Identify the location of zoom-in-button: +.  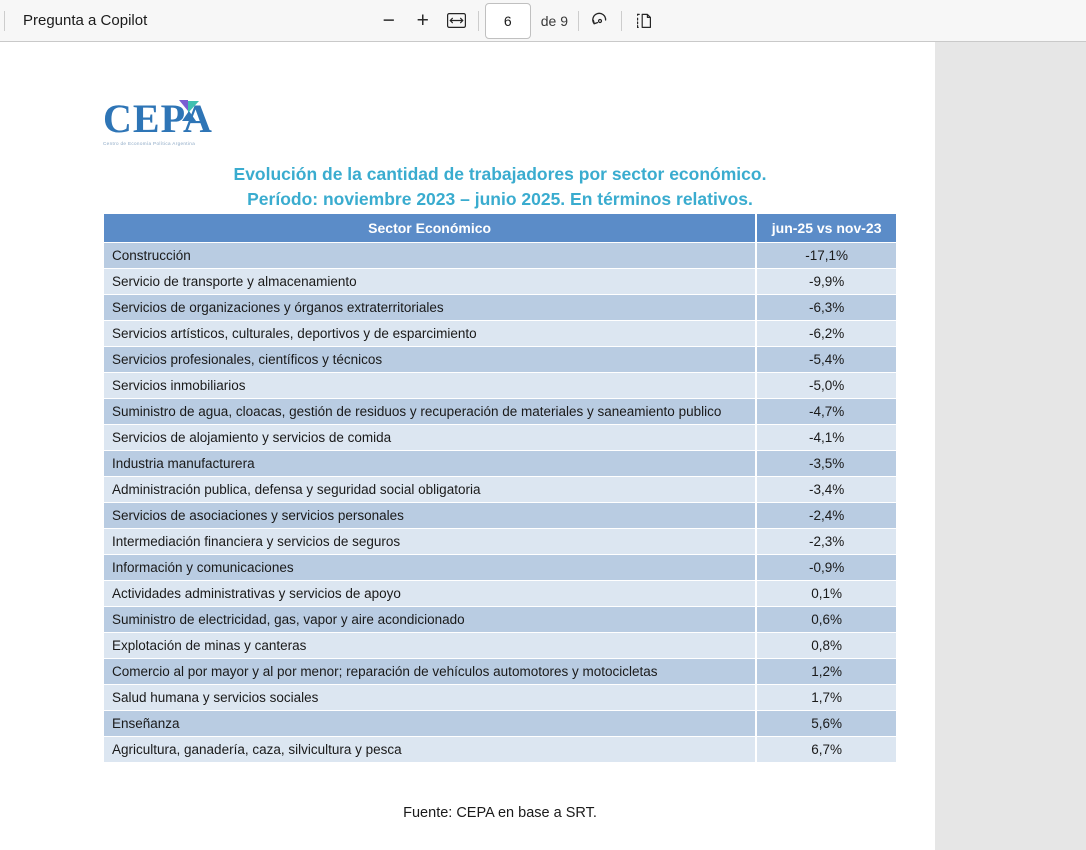
(423, 21).